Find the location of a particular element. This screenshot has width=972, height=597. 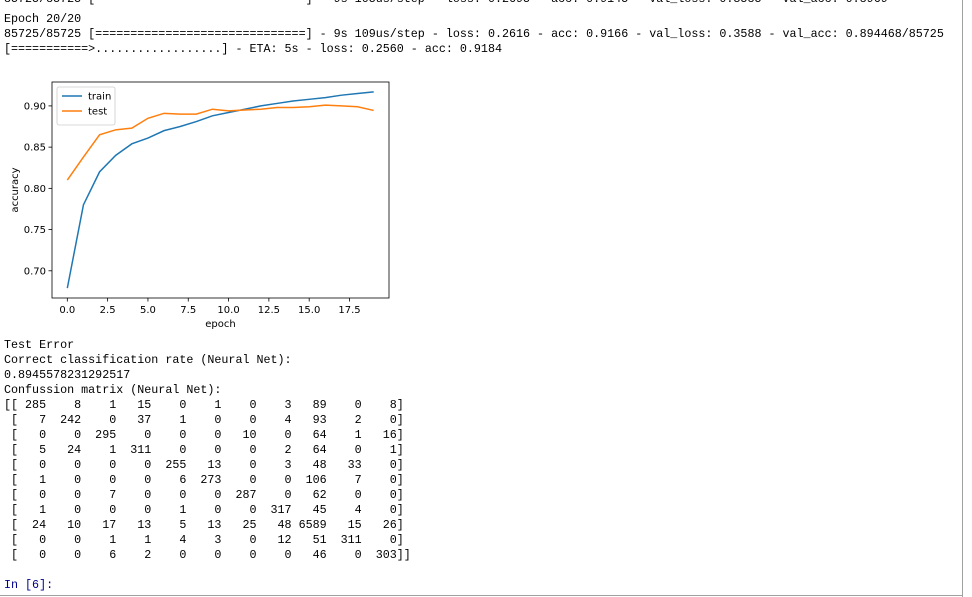

y-tick-label: 0.70 is located at coordinates (35, 271).